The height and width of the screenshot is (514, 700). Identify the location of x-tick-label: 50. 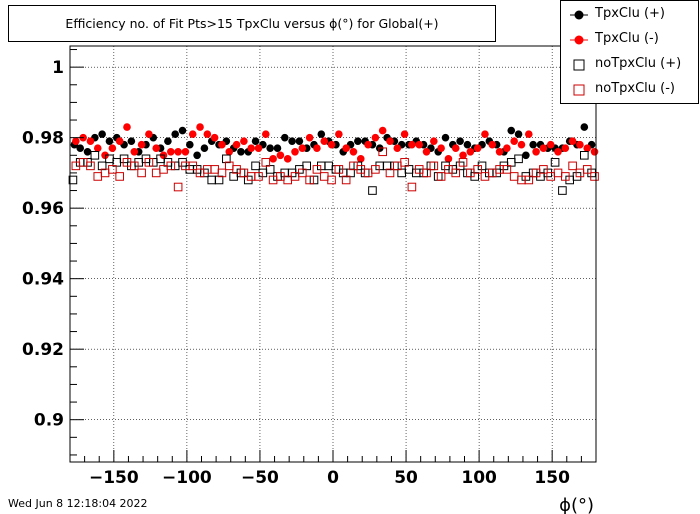
(406, 478).